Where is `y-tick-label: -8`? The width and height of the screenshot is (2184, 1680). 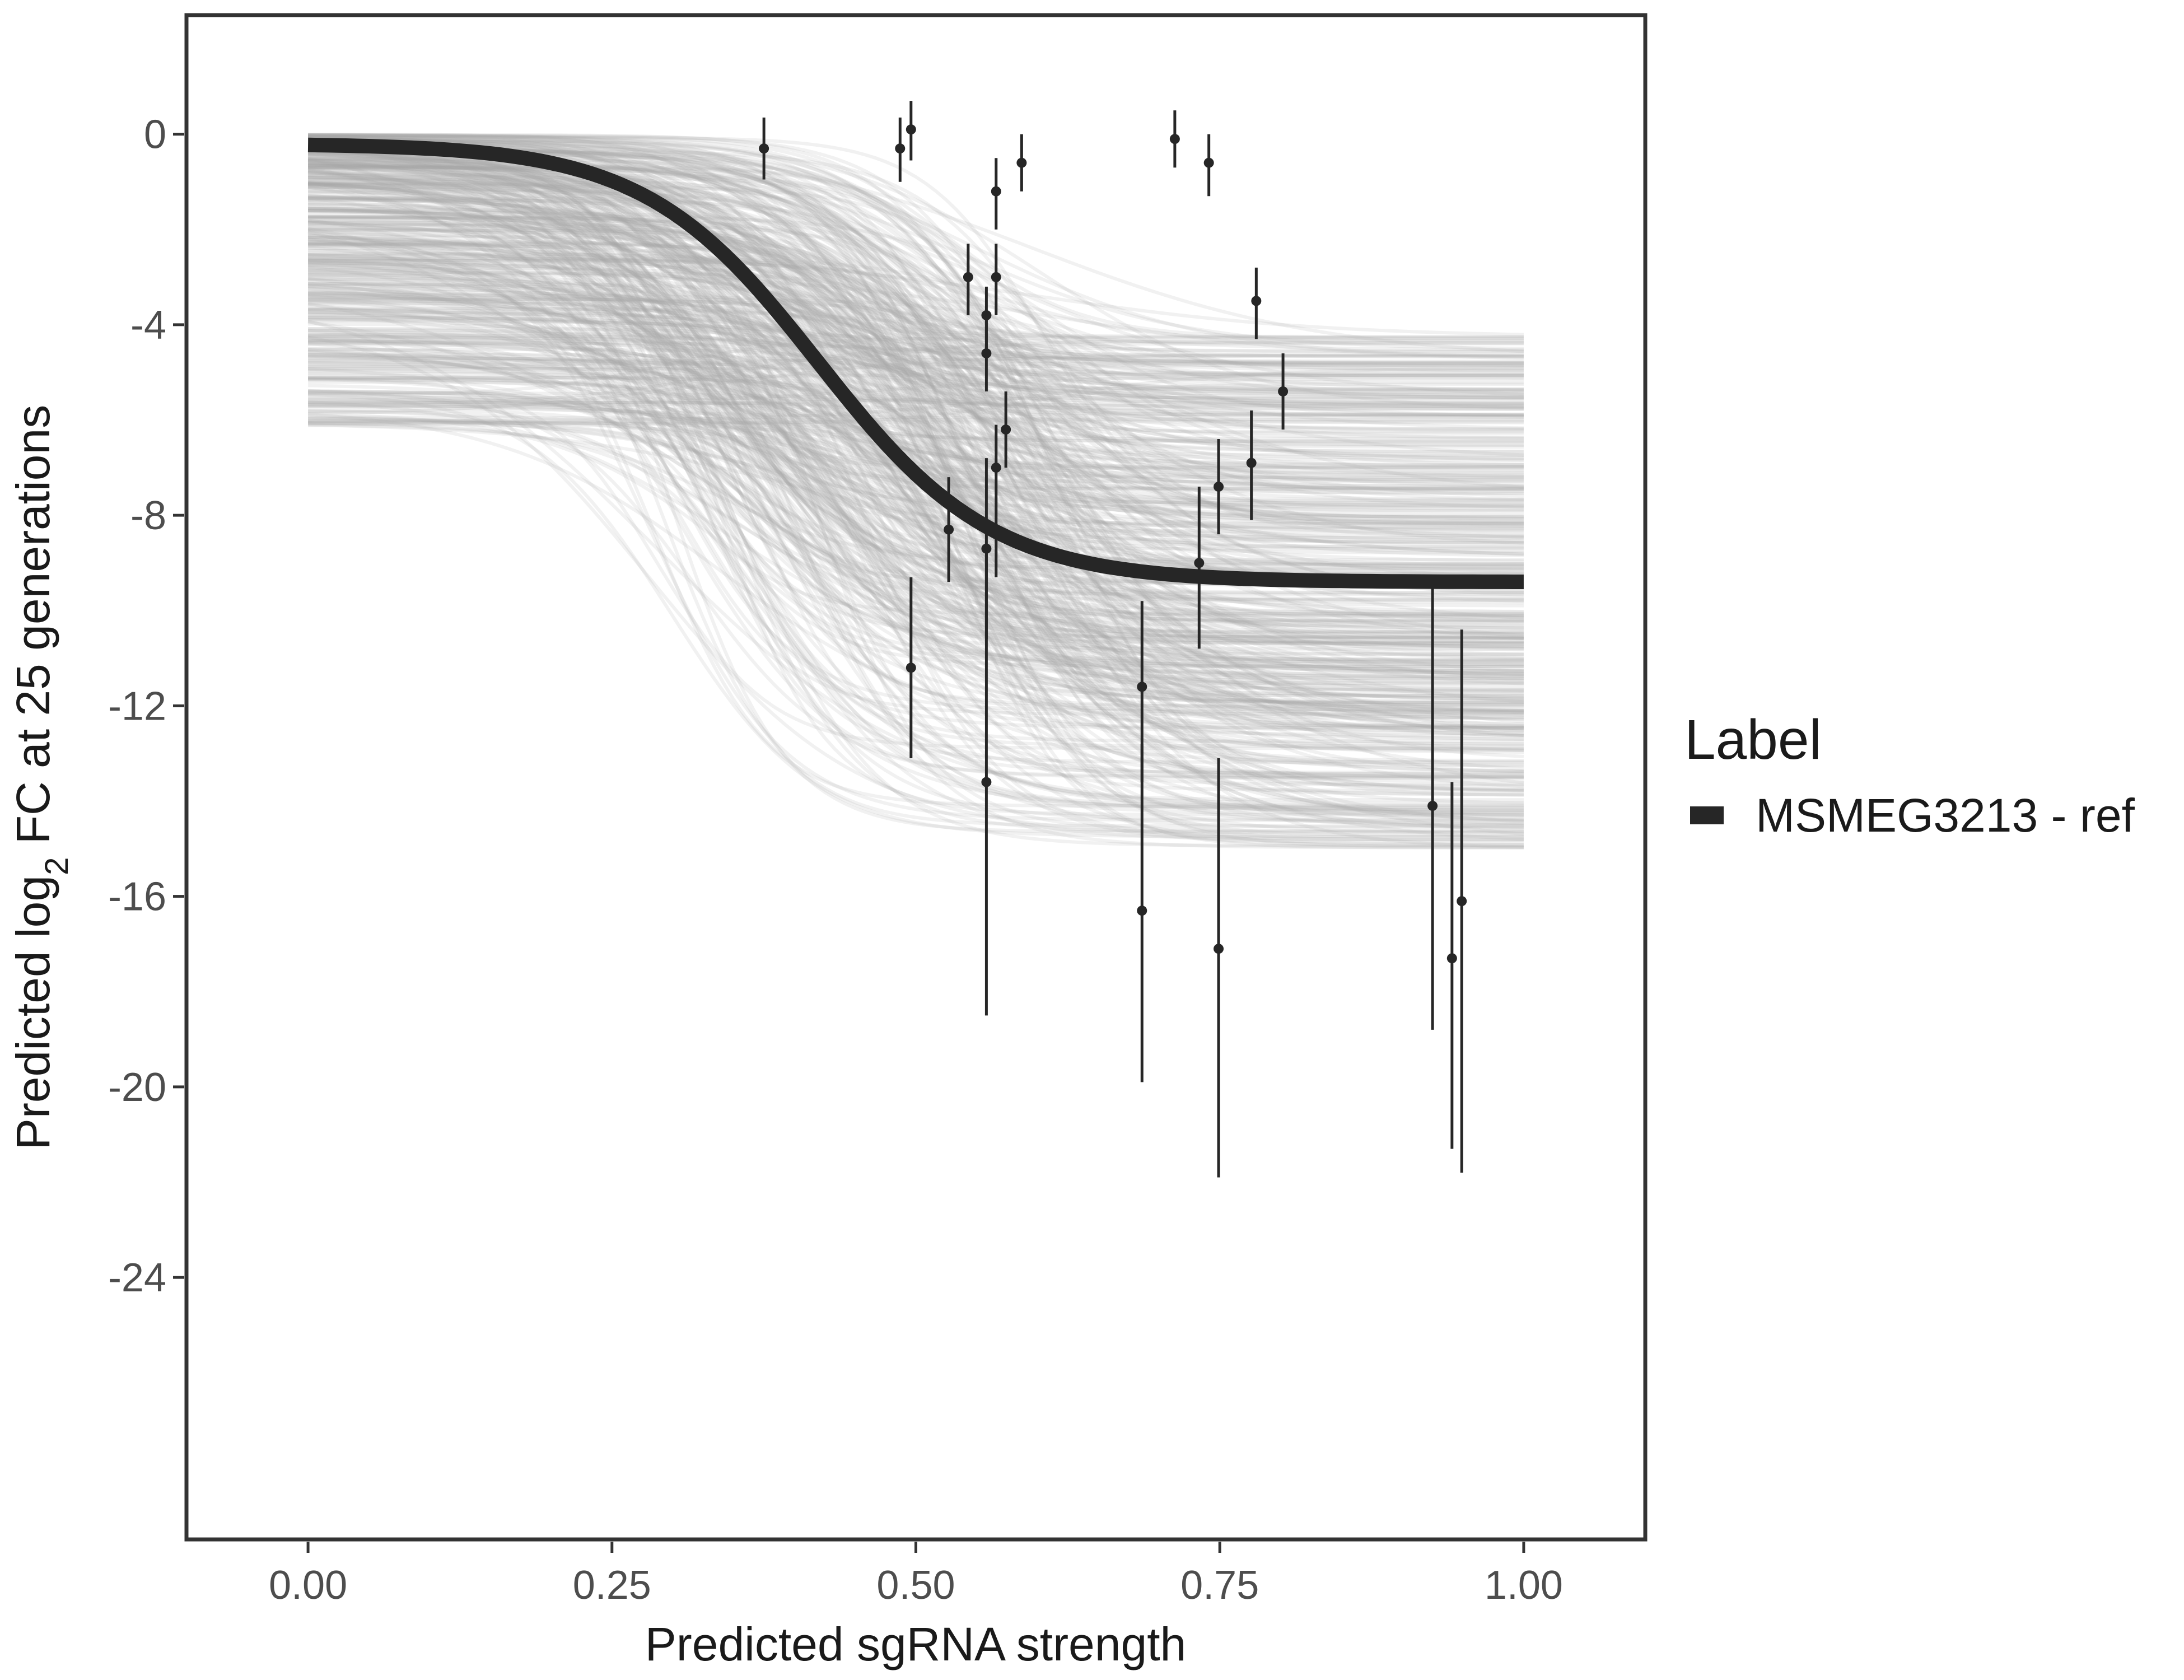 y-tick-label: -8 is located at coordinates (148, 516).